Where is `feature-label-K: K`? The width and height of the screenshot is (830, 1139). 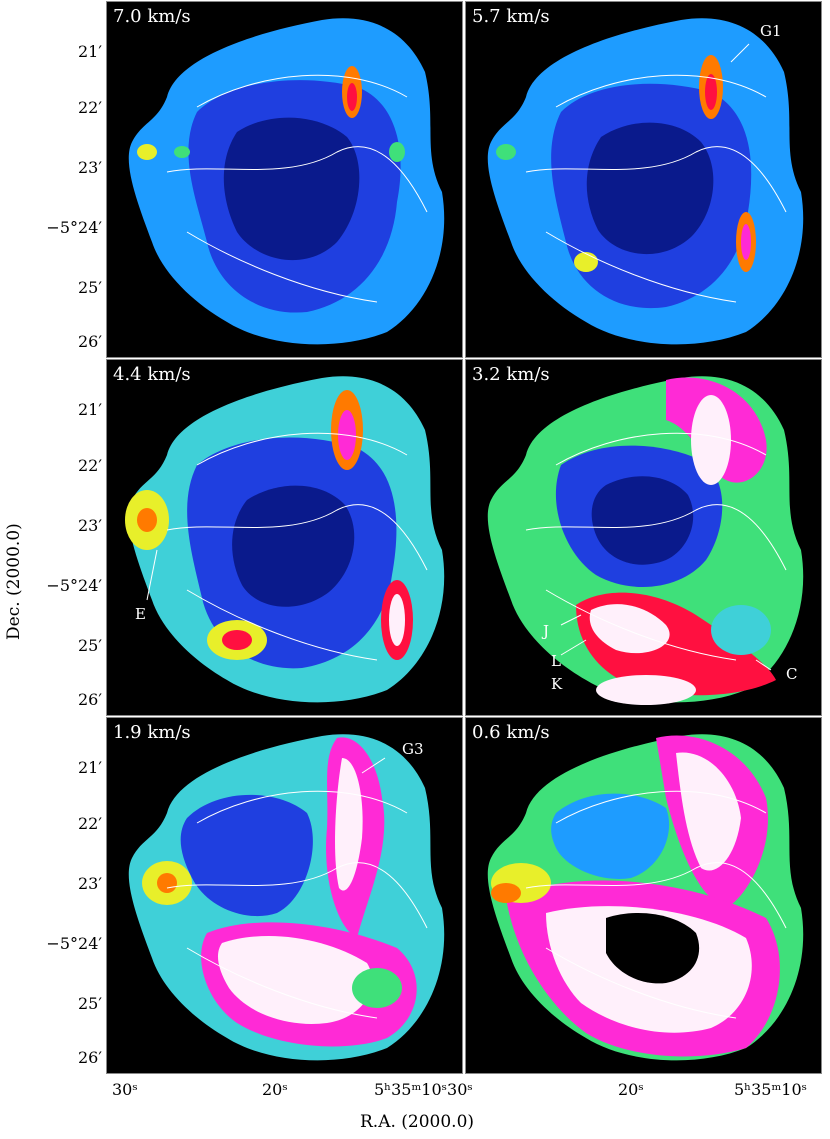
feature-label-K: K is located at coordinates (557, 684).